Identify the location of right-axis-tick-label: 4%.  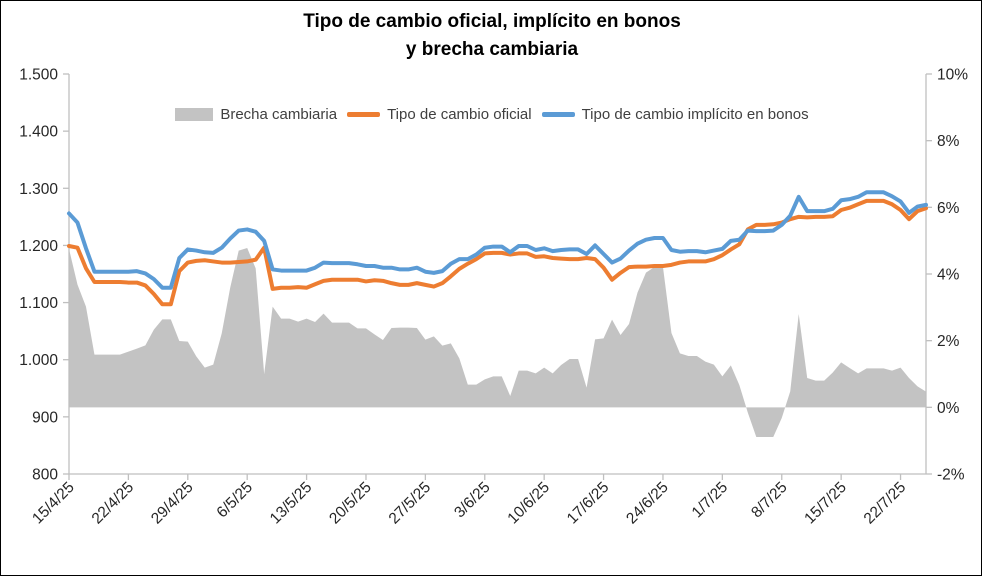
(948, 275).